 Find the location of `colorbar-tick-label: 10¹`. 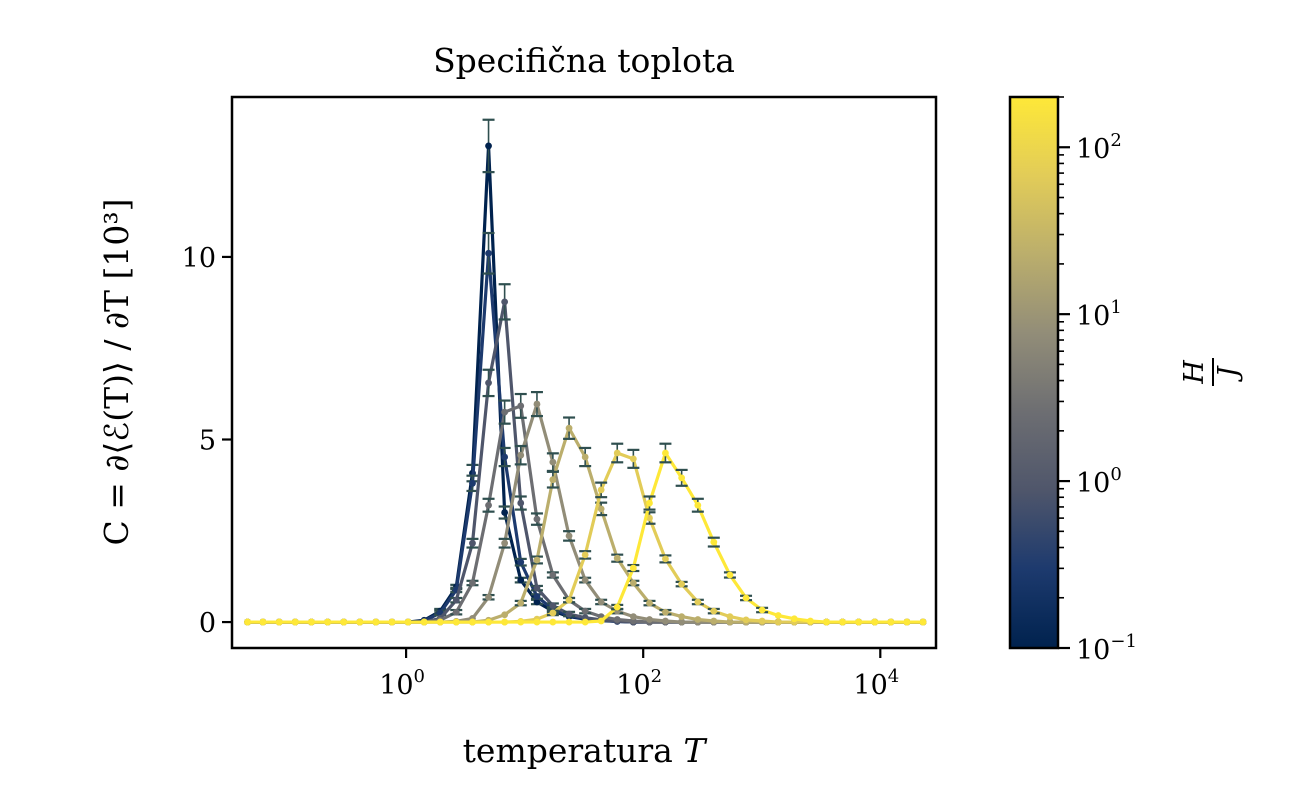

colorbar-tick-label: 10¹ is located at coordinates (1099, 314).